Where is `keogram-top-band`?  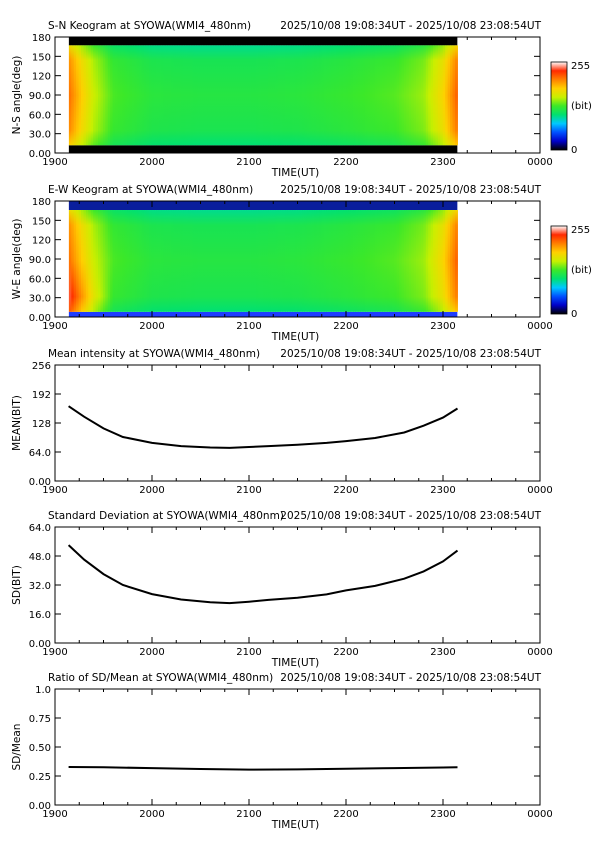 keogram-top-band is located at coordinates (263, 206).